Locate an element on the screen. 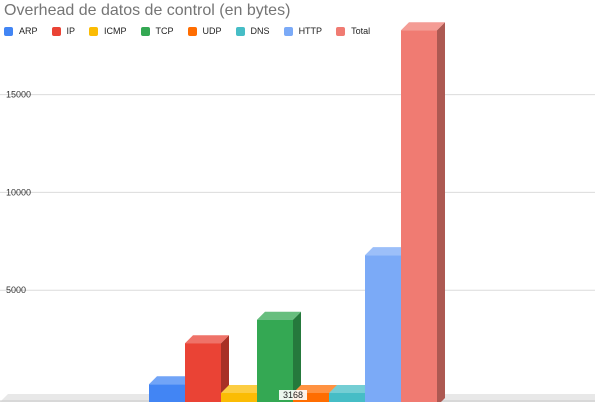  legend-item-arp: ARP is located at coordinates (21, 31).